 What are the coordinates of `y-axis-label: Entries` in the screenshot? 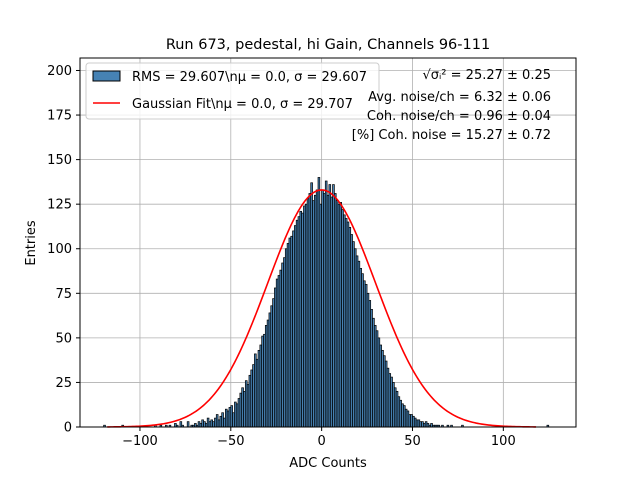 It's located at (31, 243).